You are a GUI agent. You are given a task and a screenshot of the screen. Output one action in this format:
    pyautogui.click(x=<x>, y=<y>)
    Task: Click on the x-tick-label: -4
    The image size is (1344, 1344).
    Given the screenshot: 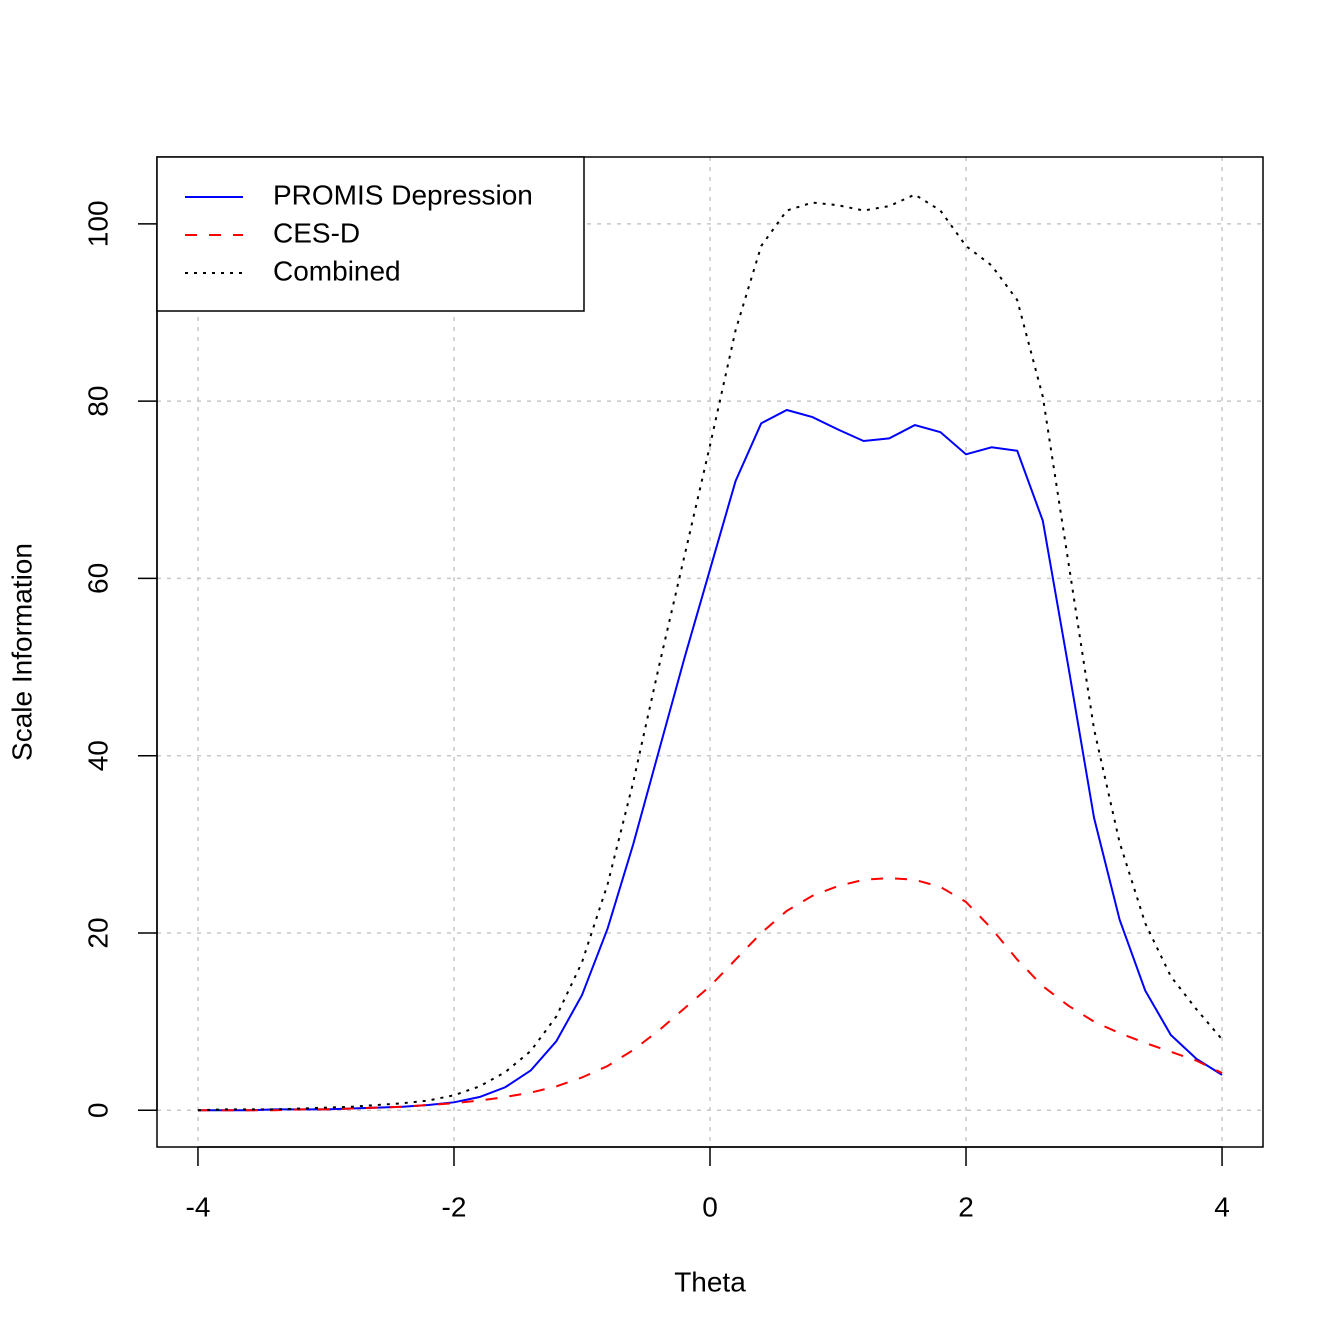 What is the action you would take?
    pyautogui.click(x=198, y=1206)
    